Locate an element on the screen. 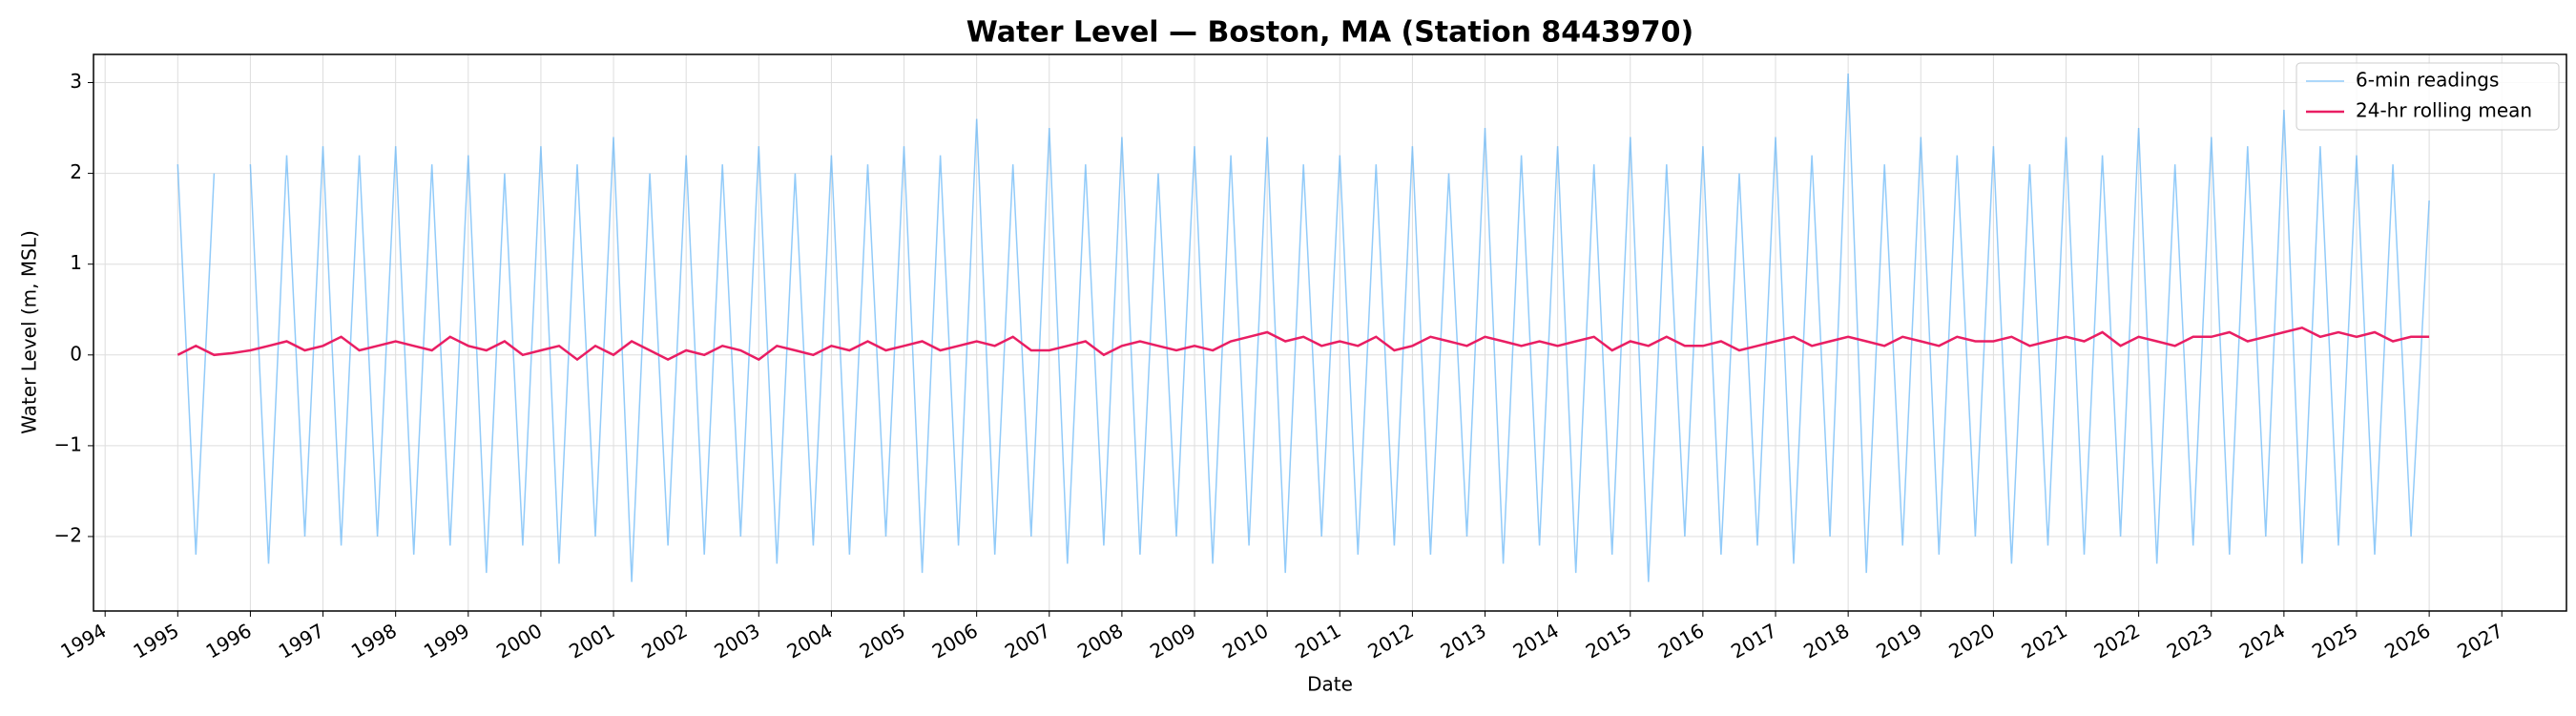 The width and height of the screenshot is (2576, 716). series-line is located at coordinates (1303, 344).